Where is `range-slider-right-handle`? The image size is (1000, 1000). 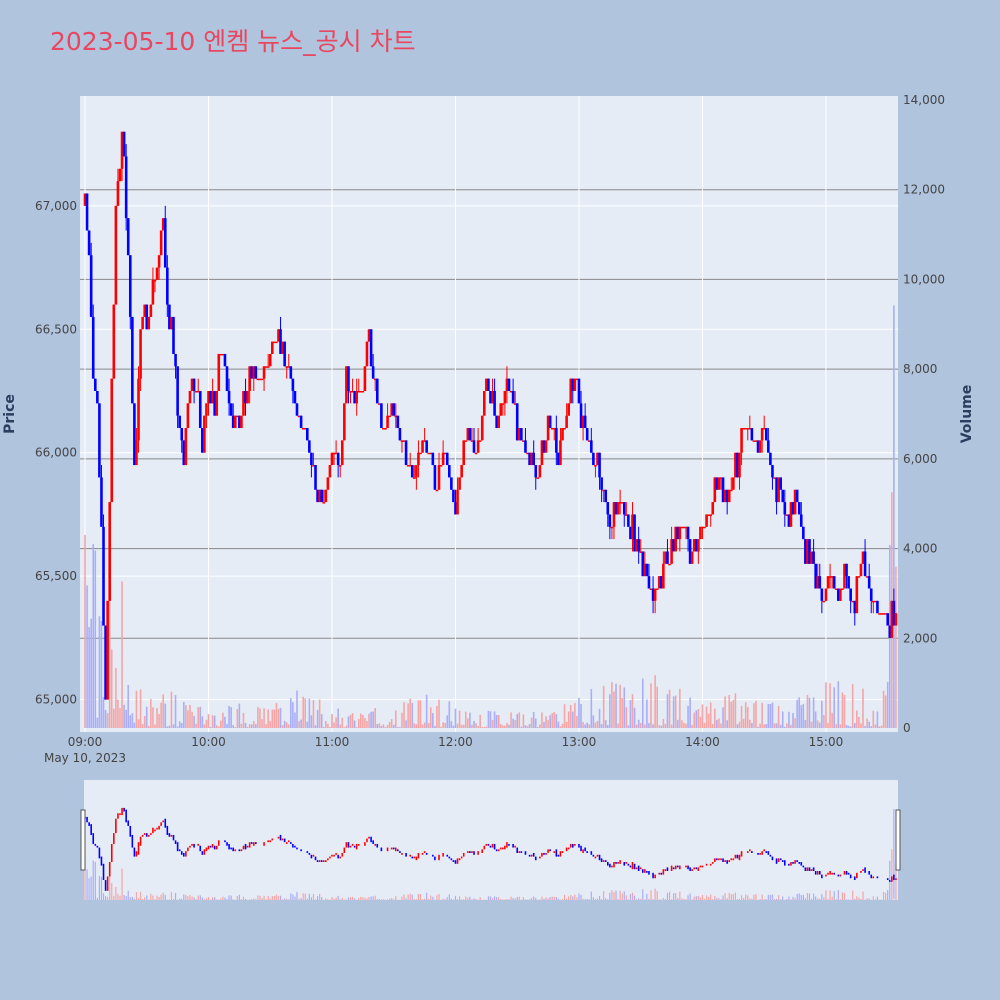
range-slider-right-handle is located at coordinates (898, 840).